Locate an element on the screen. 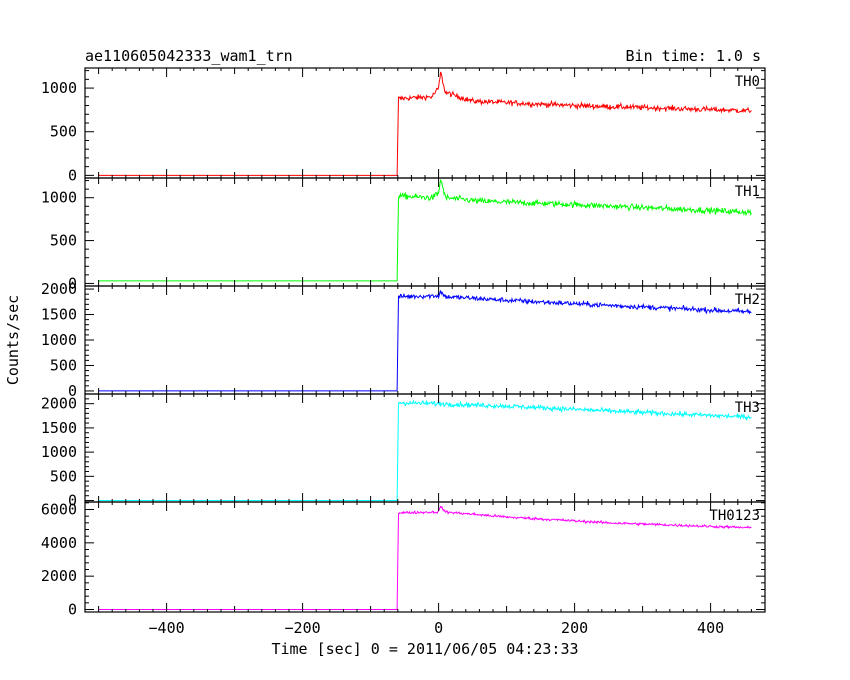 The height and width of the screenshot is (680, 850). x-tick-label: 0 is located at coordinates (438, 628).